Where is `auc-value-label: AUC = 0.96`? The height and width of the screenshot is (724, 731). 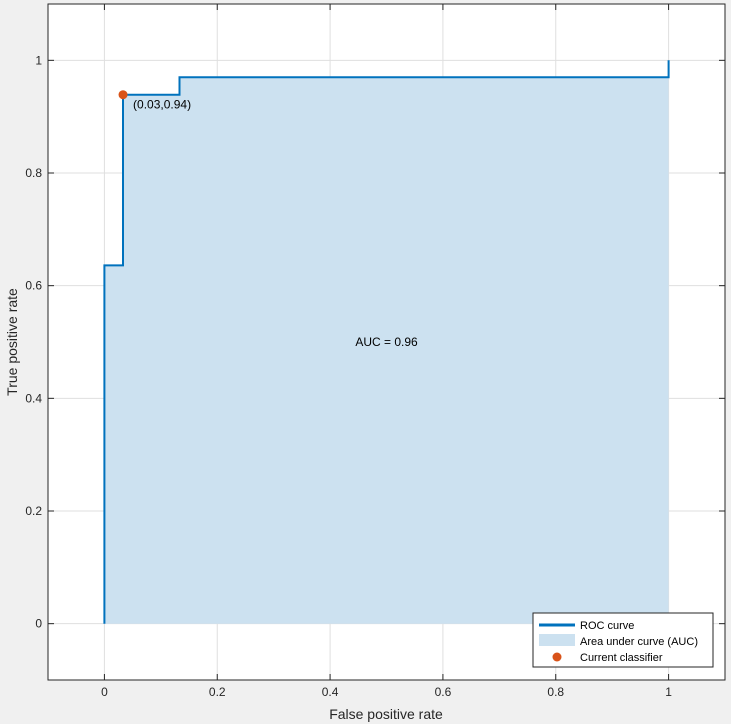 auc-value-label: AUC = 0.96 is located at coordinates (386, 342).